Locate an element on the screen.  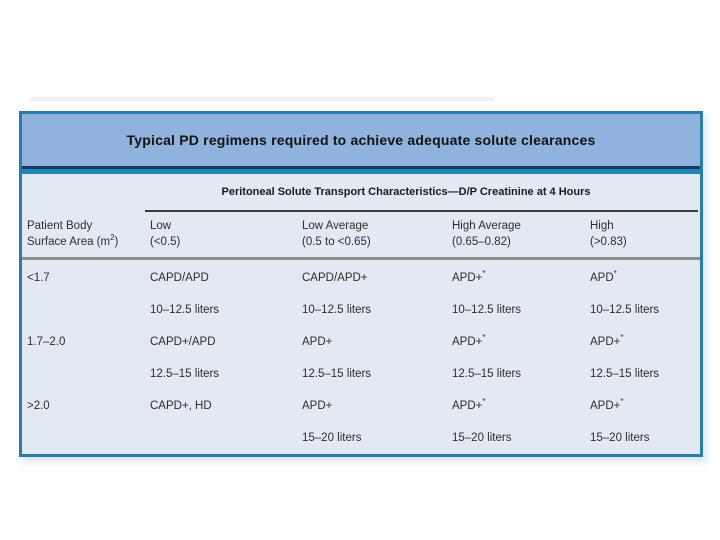
column-header-bsa: Patient Body Surface Area (m2) is located at coordinates (88, 234).